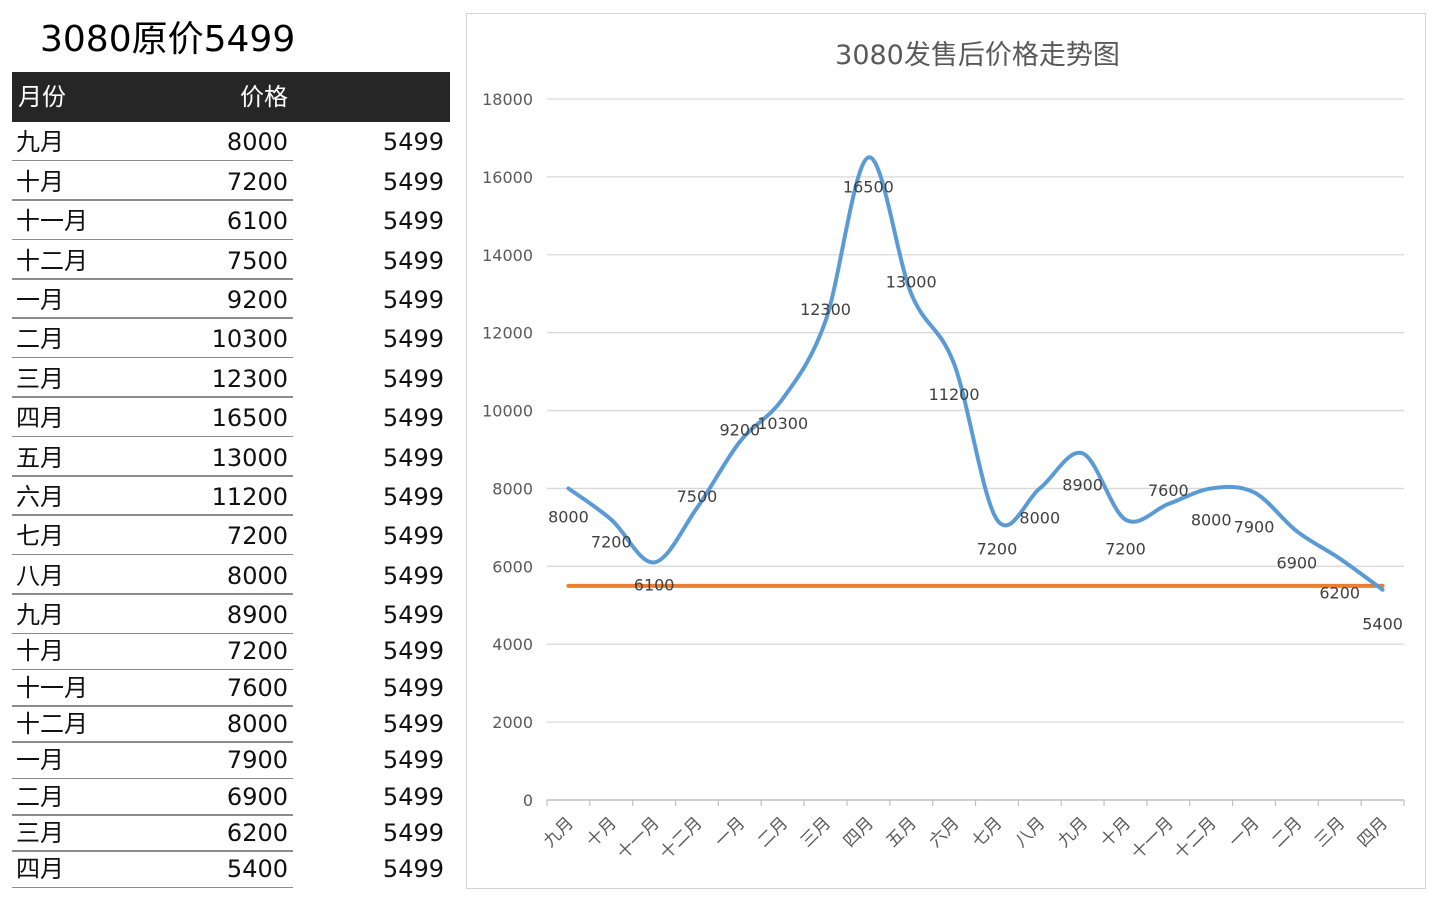 The image size is (1440, 903). Describe the element at coordinates (257, 299) in the screenshot. I see `cell-price: 9200` at that location.